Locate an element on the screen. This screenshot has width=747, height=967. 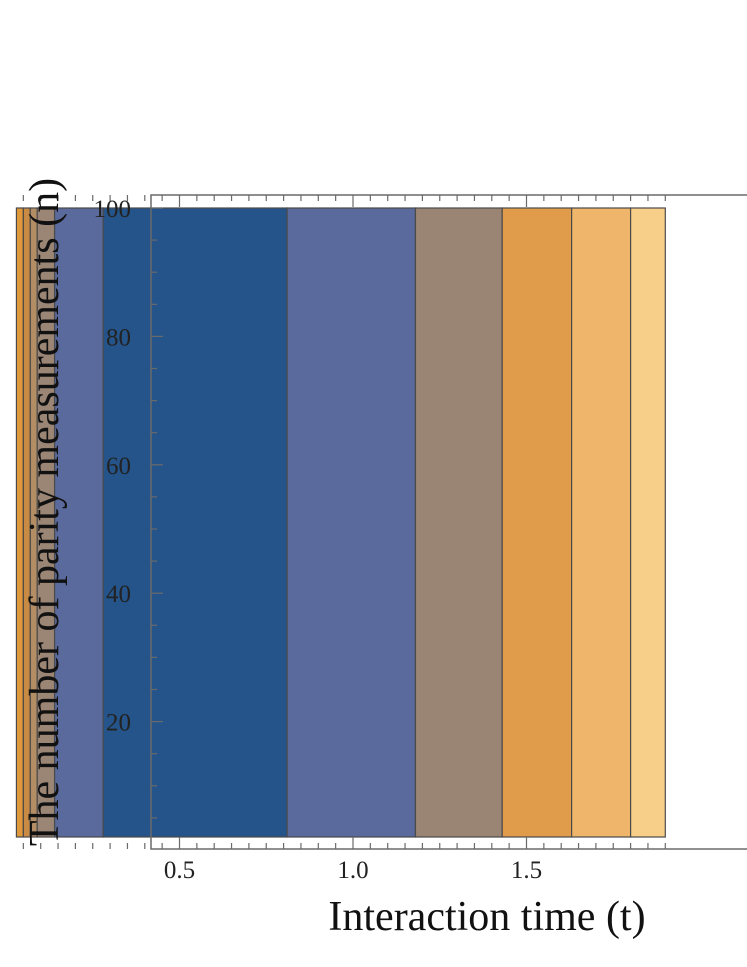
x-axis-title: Interaction time (t) is located at coordinates (486, 917).